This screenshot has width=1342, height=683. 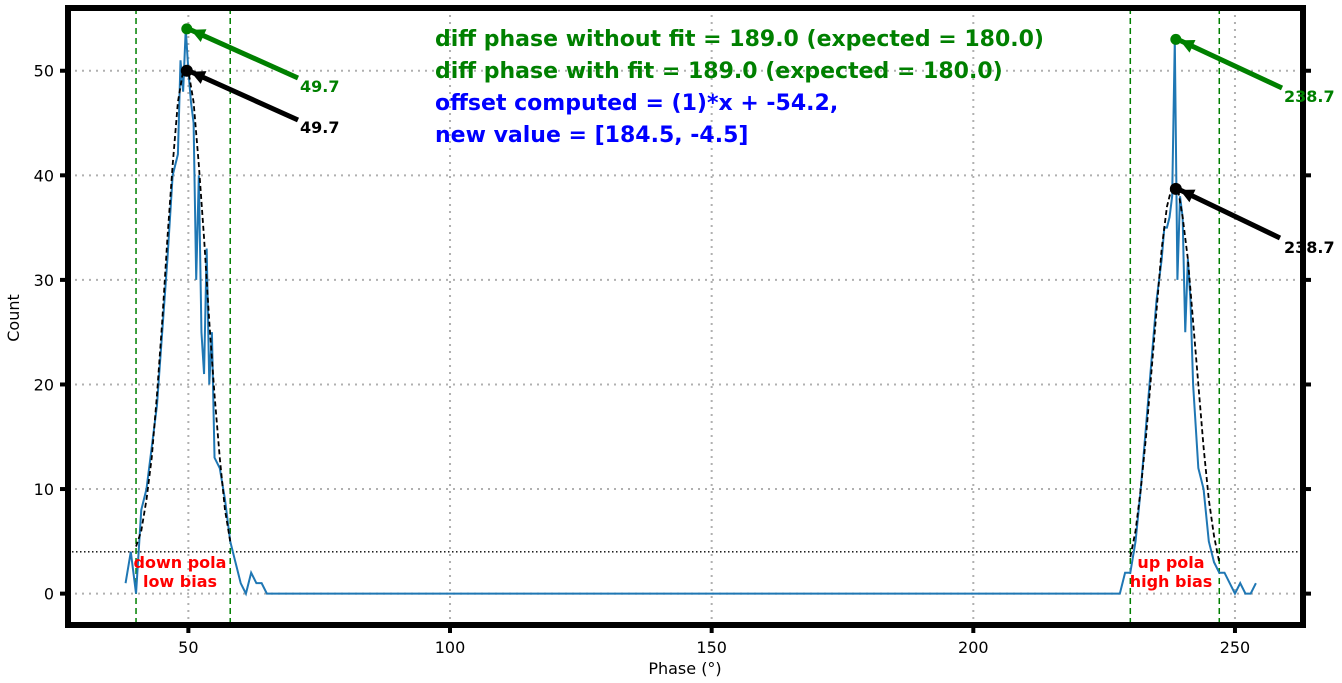 I want to click on x-tick-label: 50, so click(x=188, y=647).